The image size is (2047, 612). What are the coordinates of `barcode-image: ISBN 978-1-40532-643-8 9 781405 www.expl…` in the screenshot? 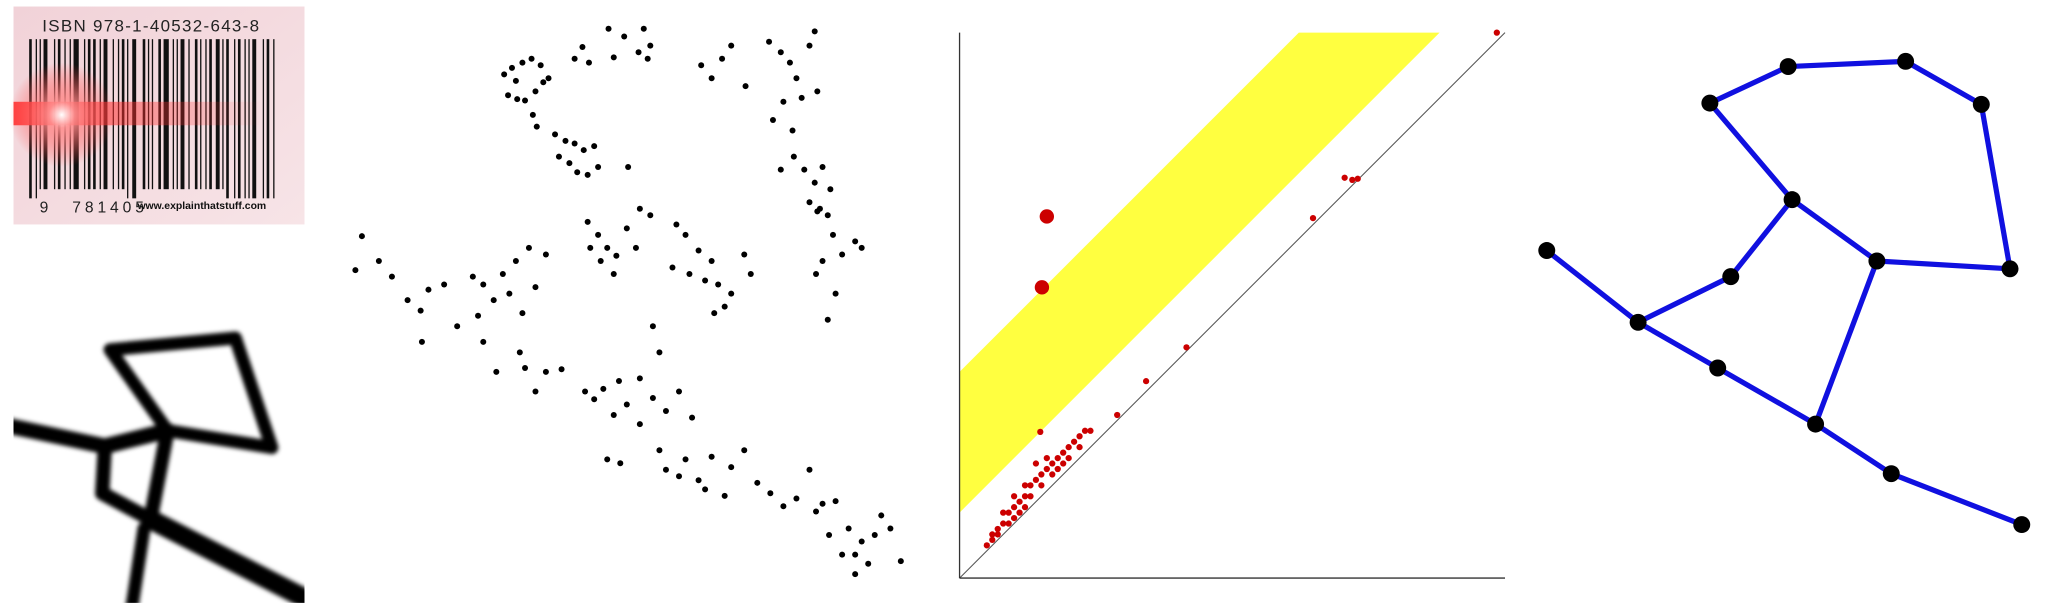 It's located at (157, 115).